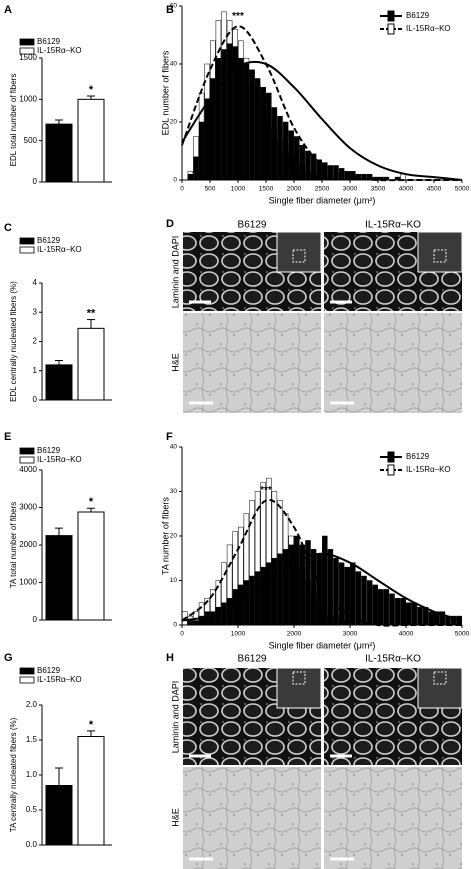 The width and height of the screenshot is (471, 869). Describe the element at coordinates (406, 189) in the screenshot. I see `x-tick-label: 4000` at that location.